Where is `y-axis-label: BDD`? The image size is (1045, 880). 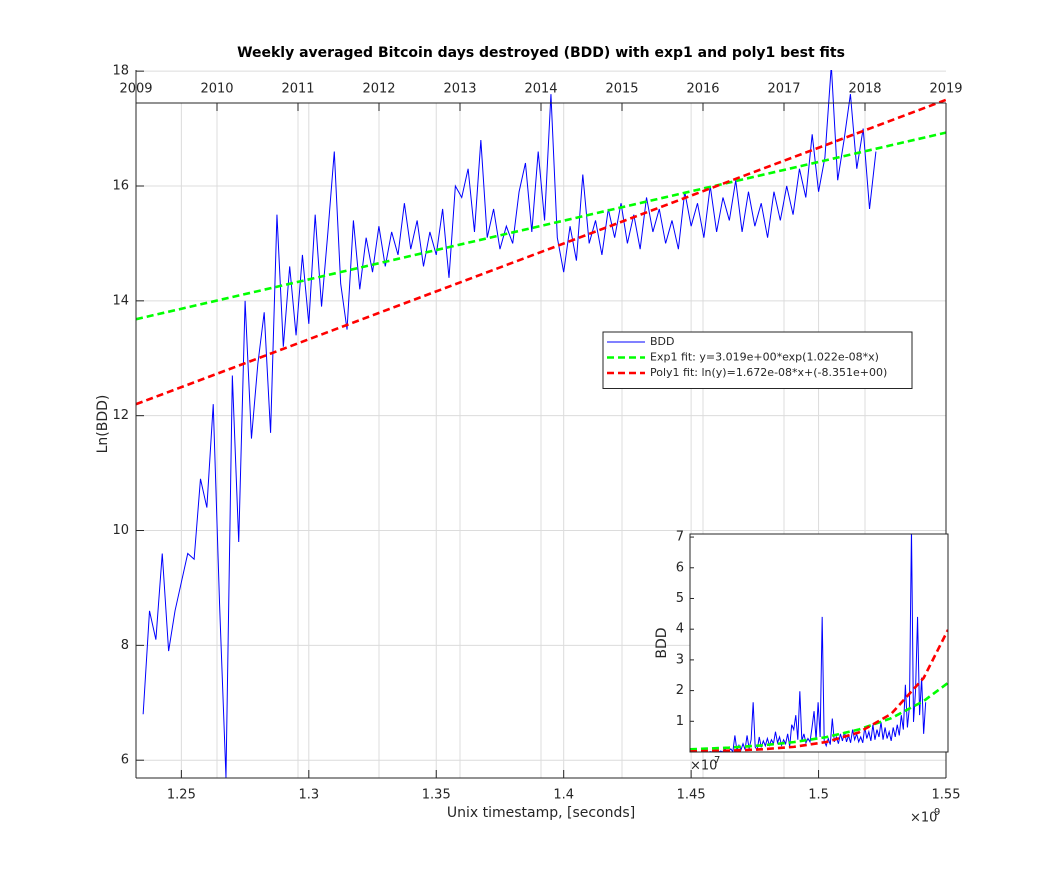
y-axis-label: BDD is located at coordinates (662, 642).